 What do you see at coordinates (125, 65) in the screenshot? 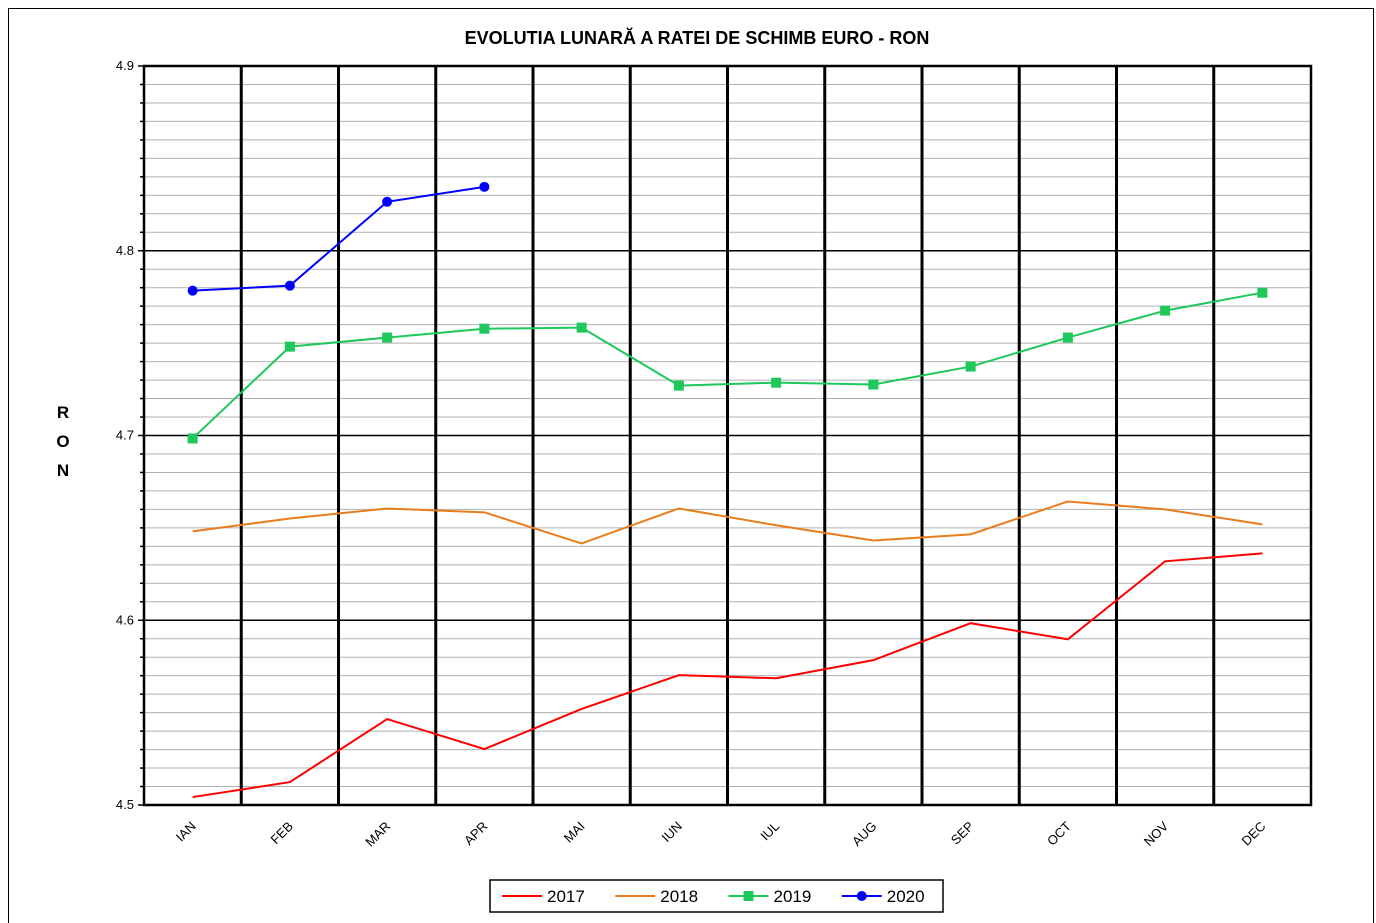
I see `y-tick-label: 4.9` at bounding box center [125, 65].